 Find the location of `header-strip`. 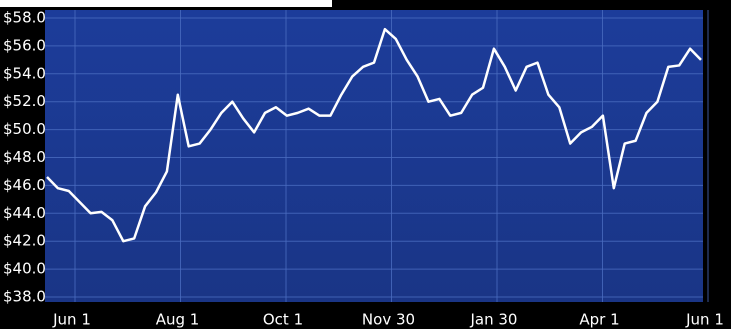

header-strip is located at coordinates (166, 3).